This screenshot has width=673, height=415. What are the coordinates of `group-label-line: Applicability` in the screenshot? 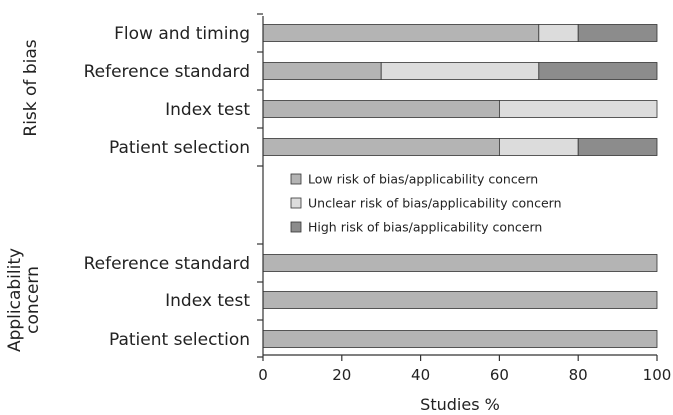 It's located at (15, 300).